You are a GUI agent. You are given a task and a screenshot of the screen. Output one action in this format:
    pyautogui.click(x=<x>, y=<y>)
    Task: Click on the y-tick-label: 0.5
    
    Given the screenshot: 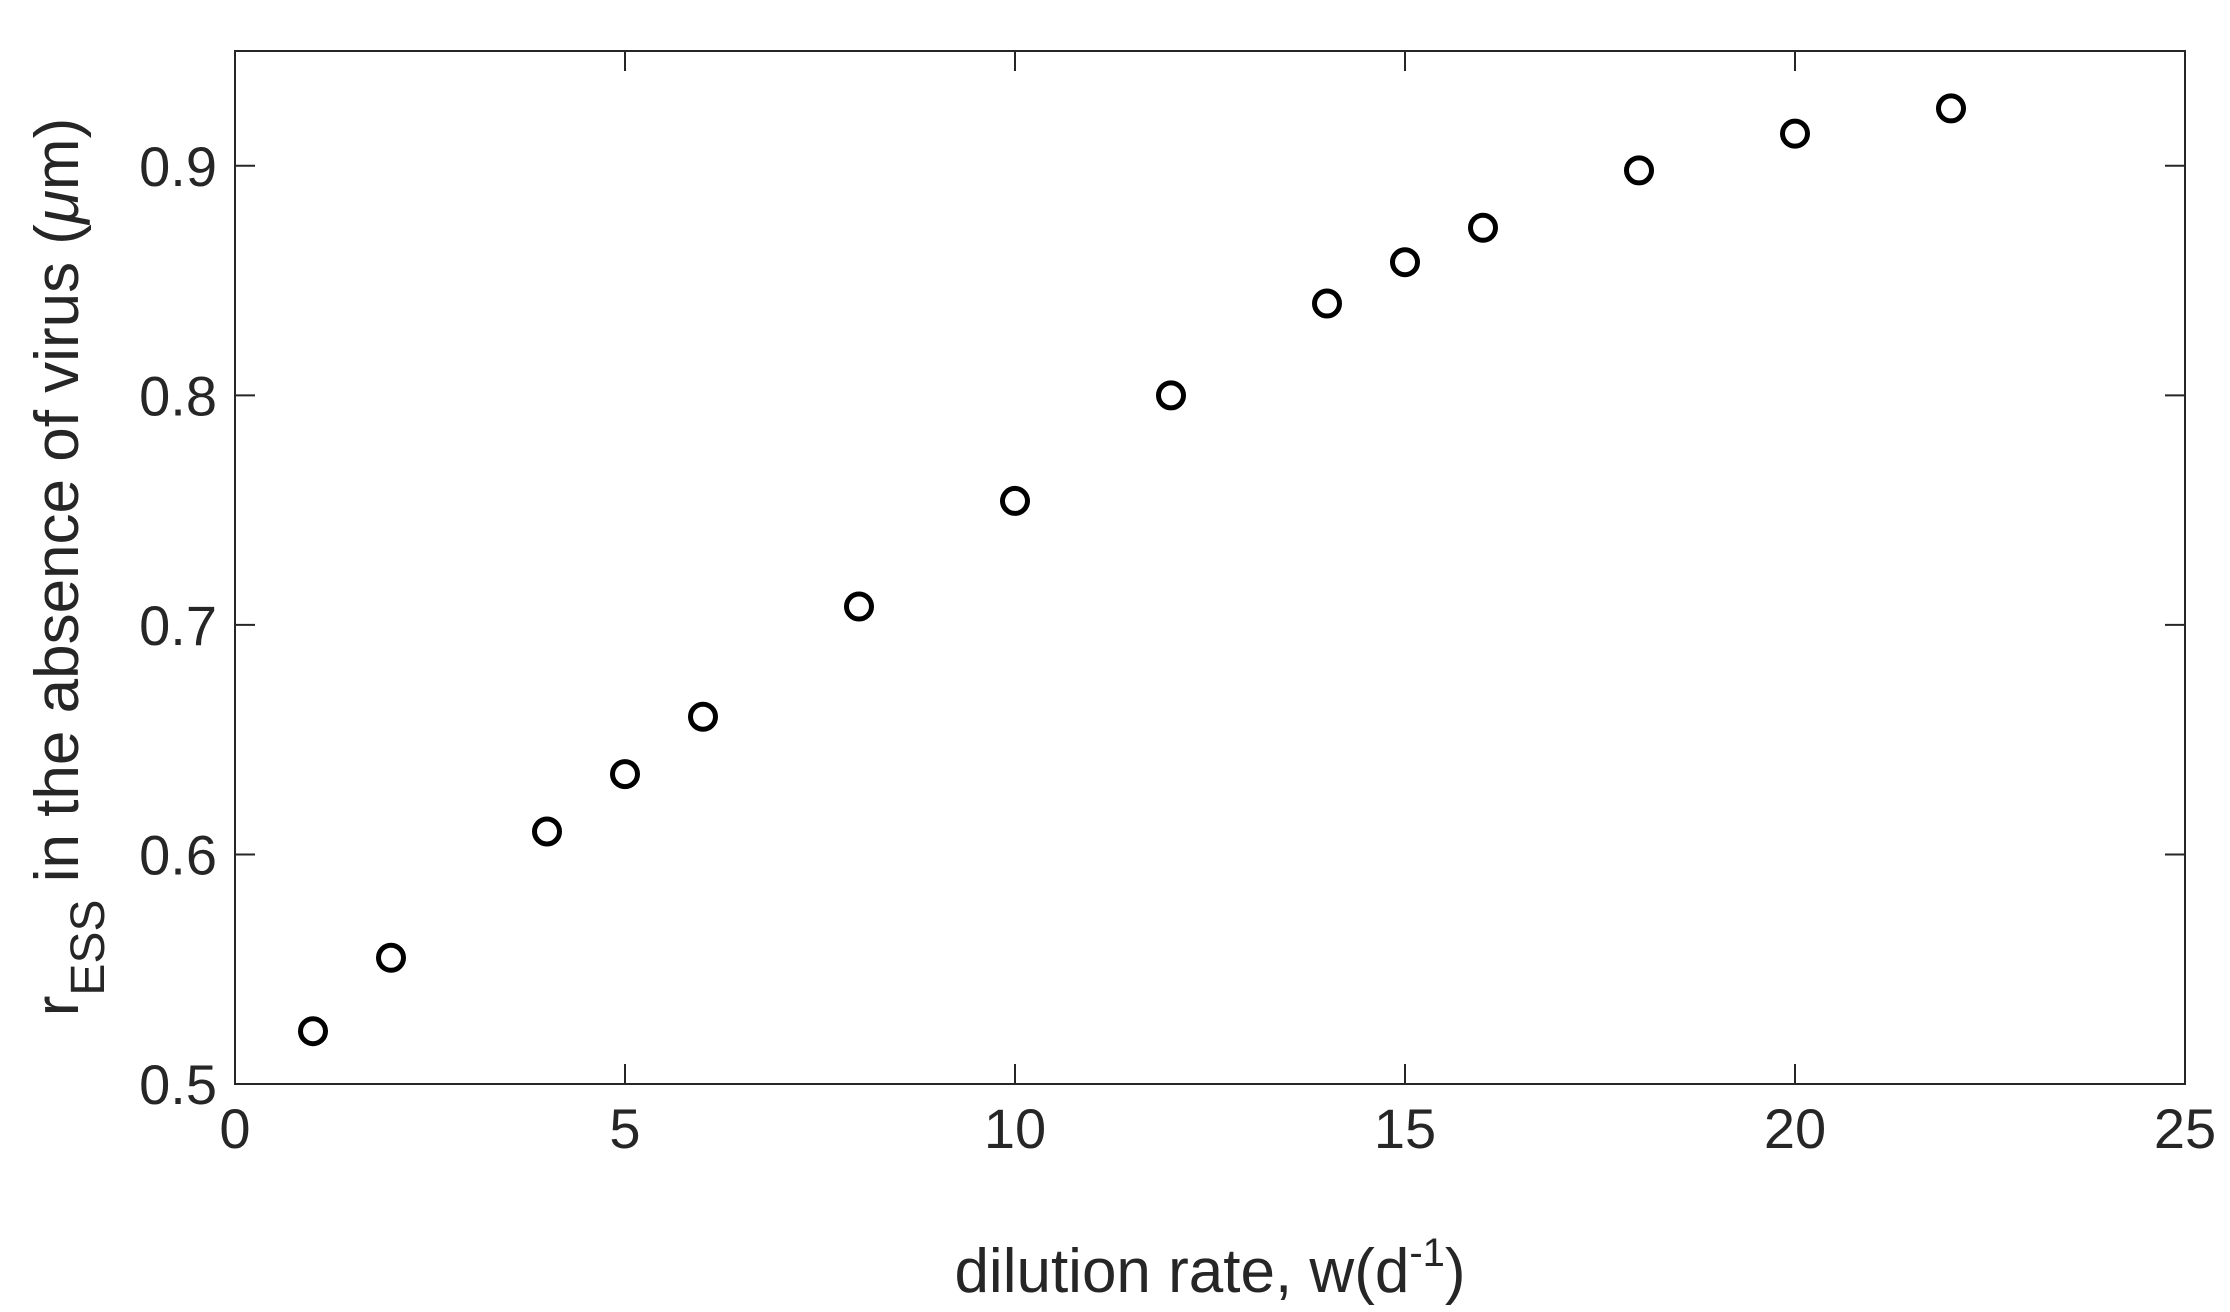 What is the action you would take?
    pyautogui.click(x=178, y=1084)
    